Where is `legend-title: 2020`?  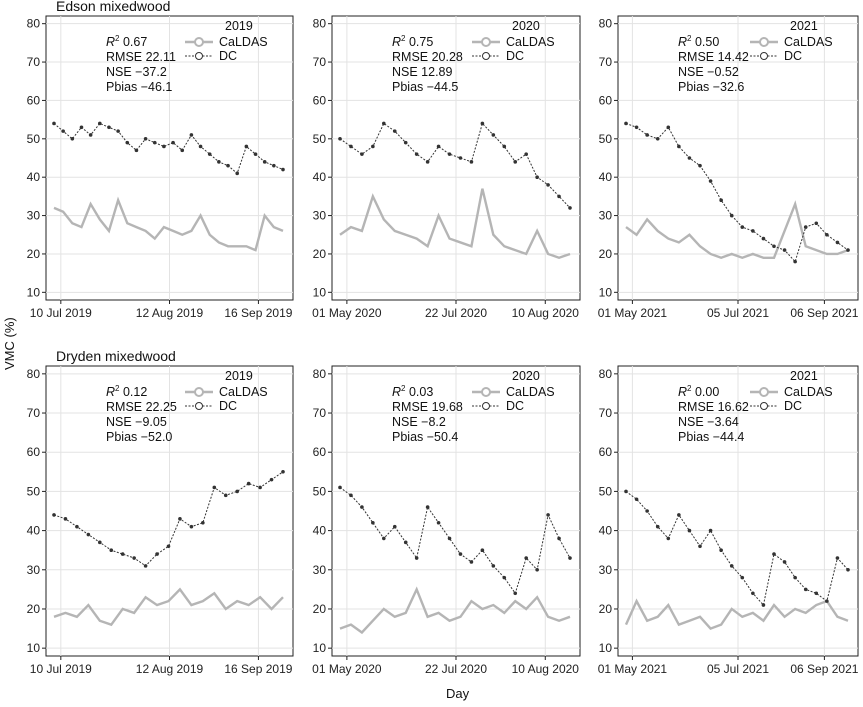
legend-title: 2020 is located at coordinates (526, 26).